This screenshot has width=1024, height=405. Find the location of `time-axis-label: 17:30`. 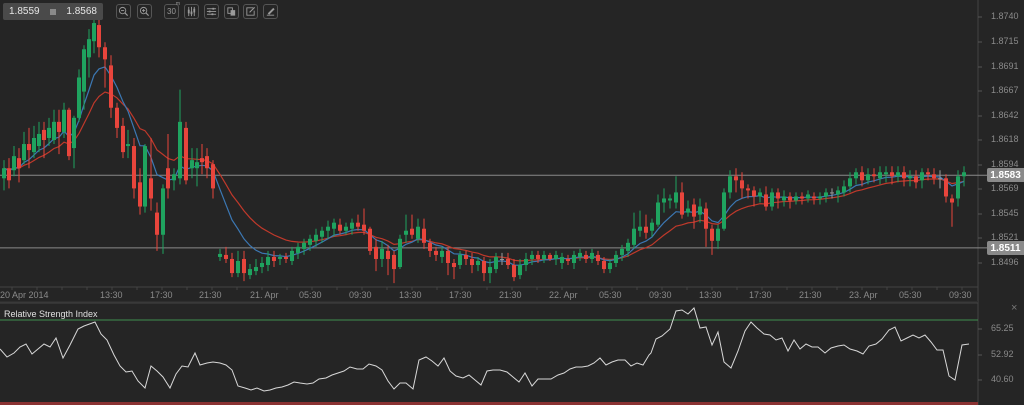

time-axis-label: 17:30 is located at coordinates (760, 295).